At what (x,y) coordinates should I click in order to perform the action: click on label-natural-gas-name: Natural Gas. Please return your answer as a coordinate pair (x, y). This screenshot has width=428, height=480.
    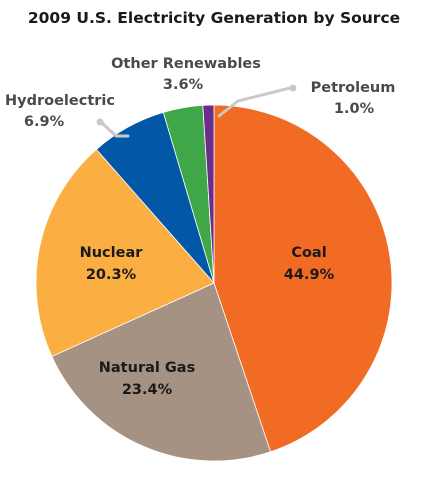
    Looking at the image, I should click on (147, 368).